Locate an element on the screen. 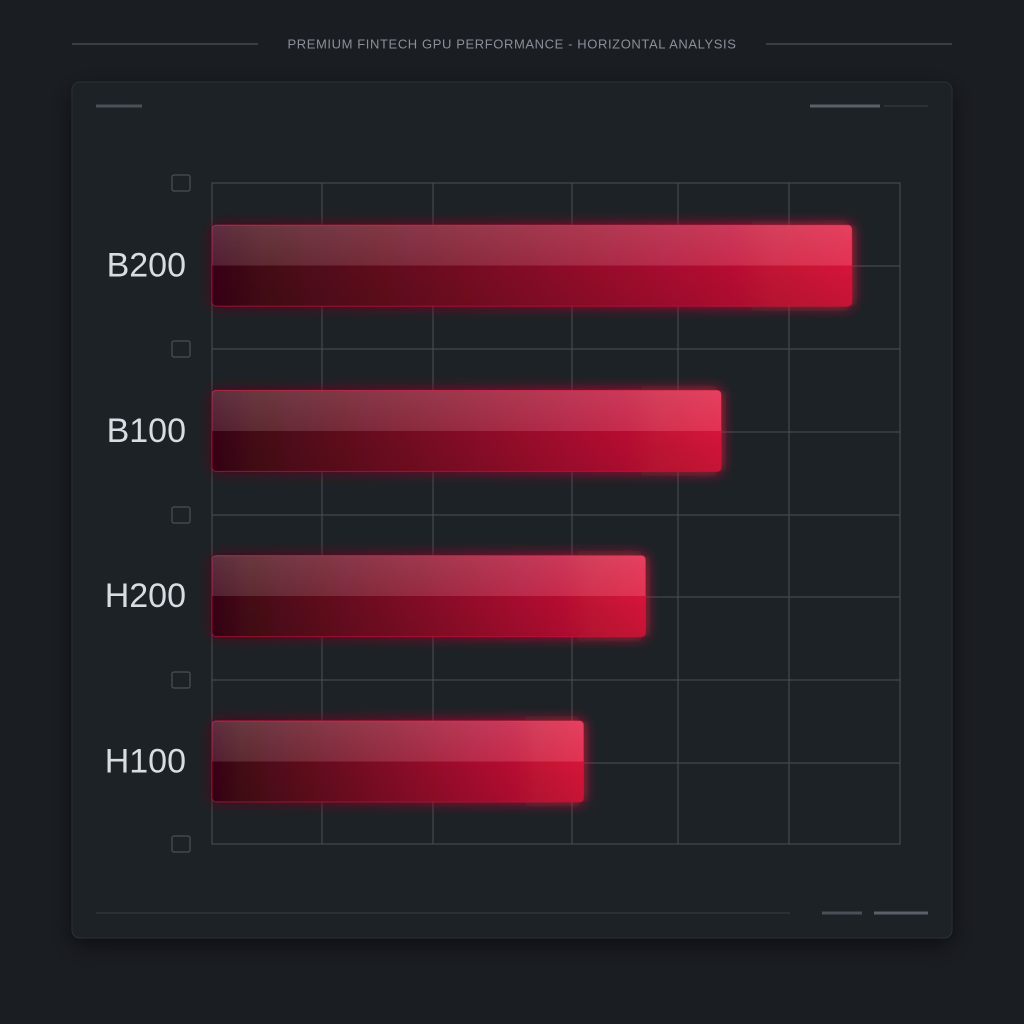 The height and width of the screenshot is (1024, 1024). y-tick-label: H200 is located at coordinates (145, 596).